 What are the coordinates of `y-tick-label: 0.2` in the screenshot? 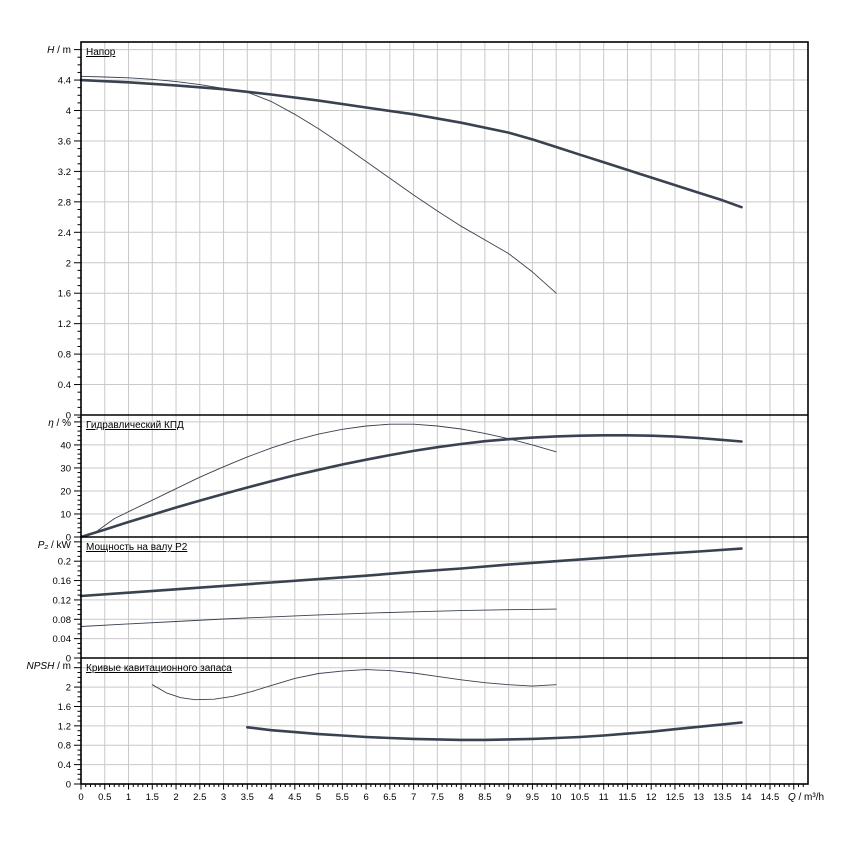 It's located at (64, 562).